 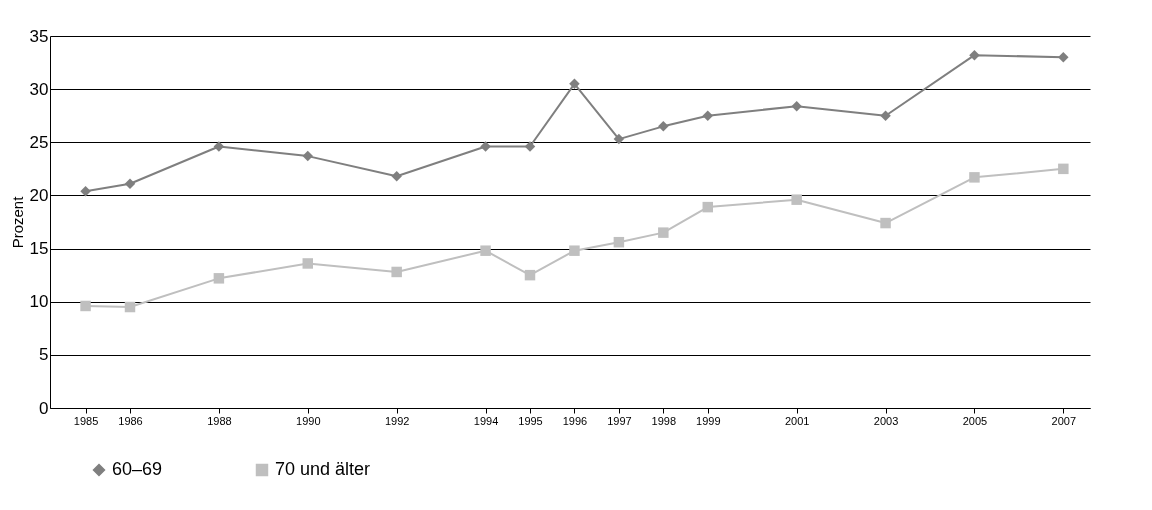 What do you see at coordinates (39, 142) in the screenshot?
I see `y-tick-label: 25` at bounding box center [39, 142].